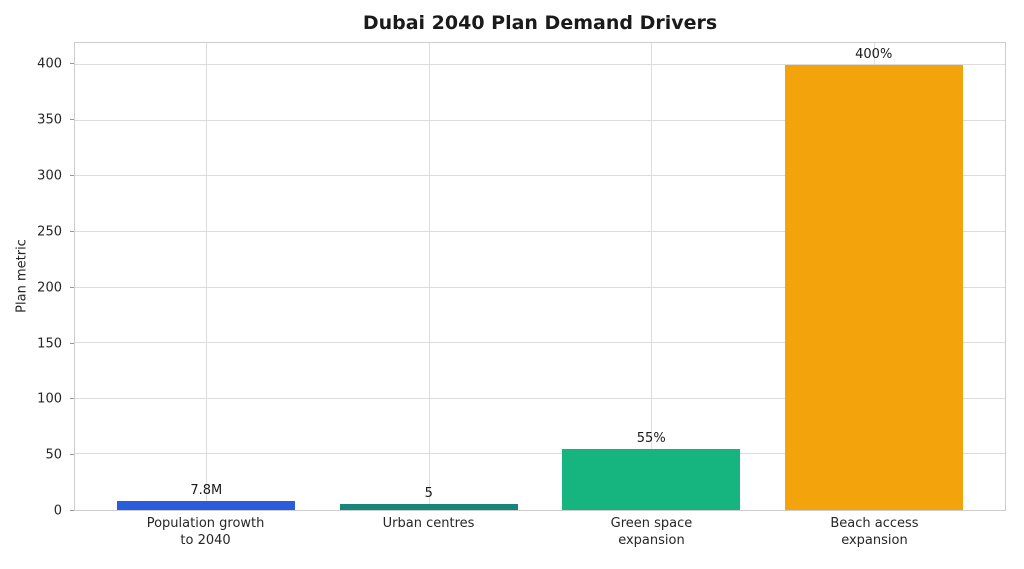 Image resolution: width=1024 pixels, height=569 pixels. I want to click on bar-value-label: 400%, so click(874, 55).